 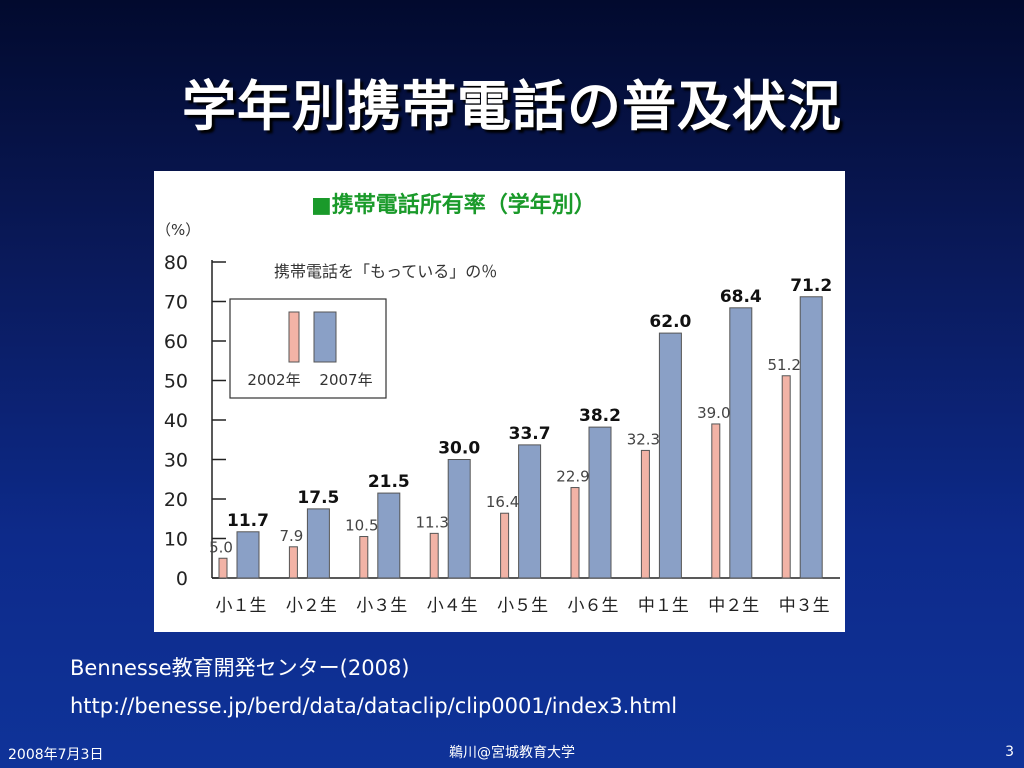 What do you see at coordinates (56, 755) in the screenshot?
I see `footer-date: 2008年7月3日` at bounding box center [56, 755].